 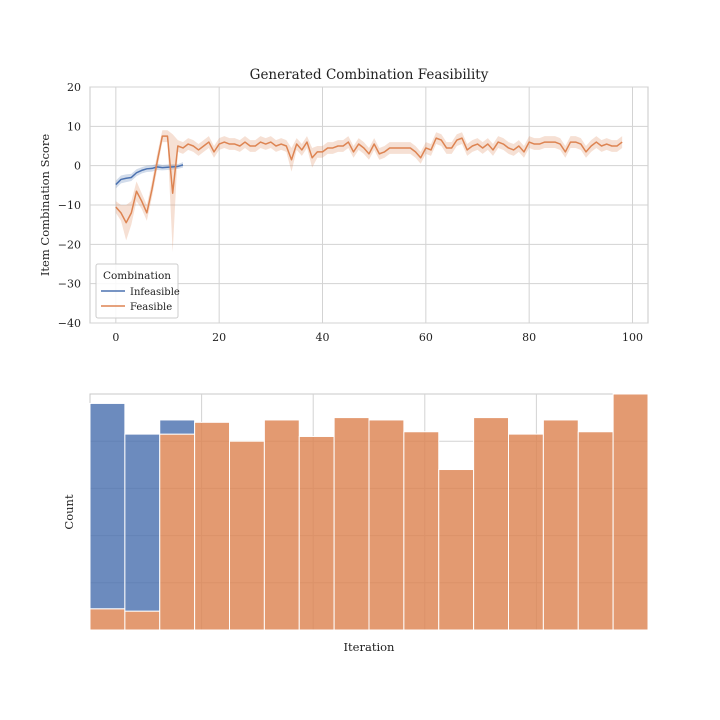 I want to click on line-chart-y-tick-label: −20, so click(x=69, y=244).